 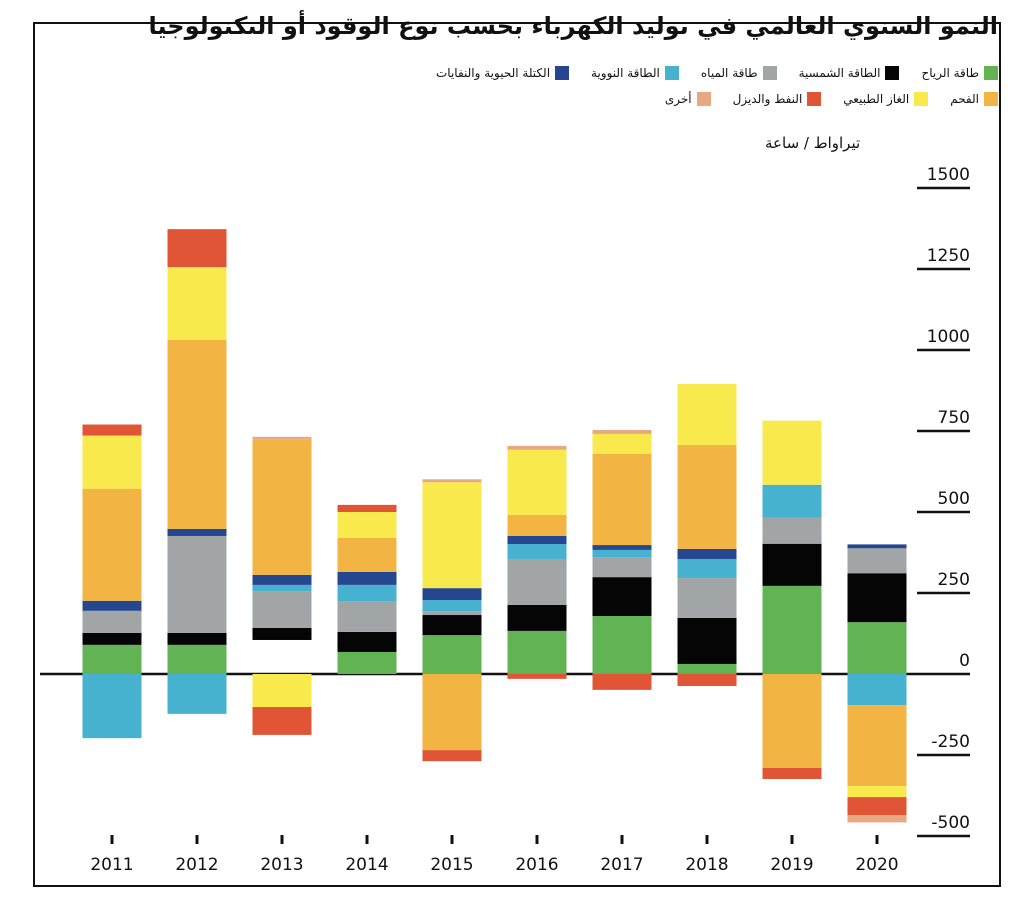 What do you see at coordinates (876, 865) in the screenshot?
I see `x-tick-label: 2020` at bounding box center [876, 865].